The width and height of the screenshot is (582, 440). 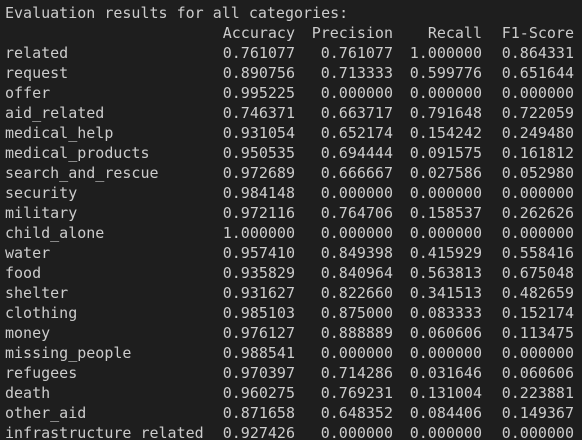 I want to click on category-name: infrastructure_related, so click(x=104, y=432).